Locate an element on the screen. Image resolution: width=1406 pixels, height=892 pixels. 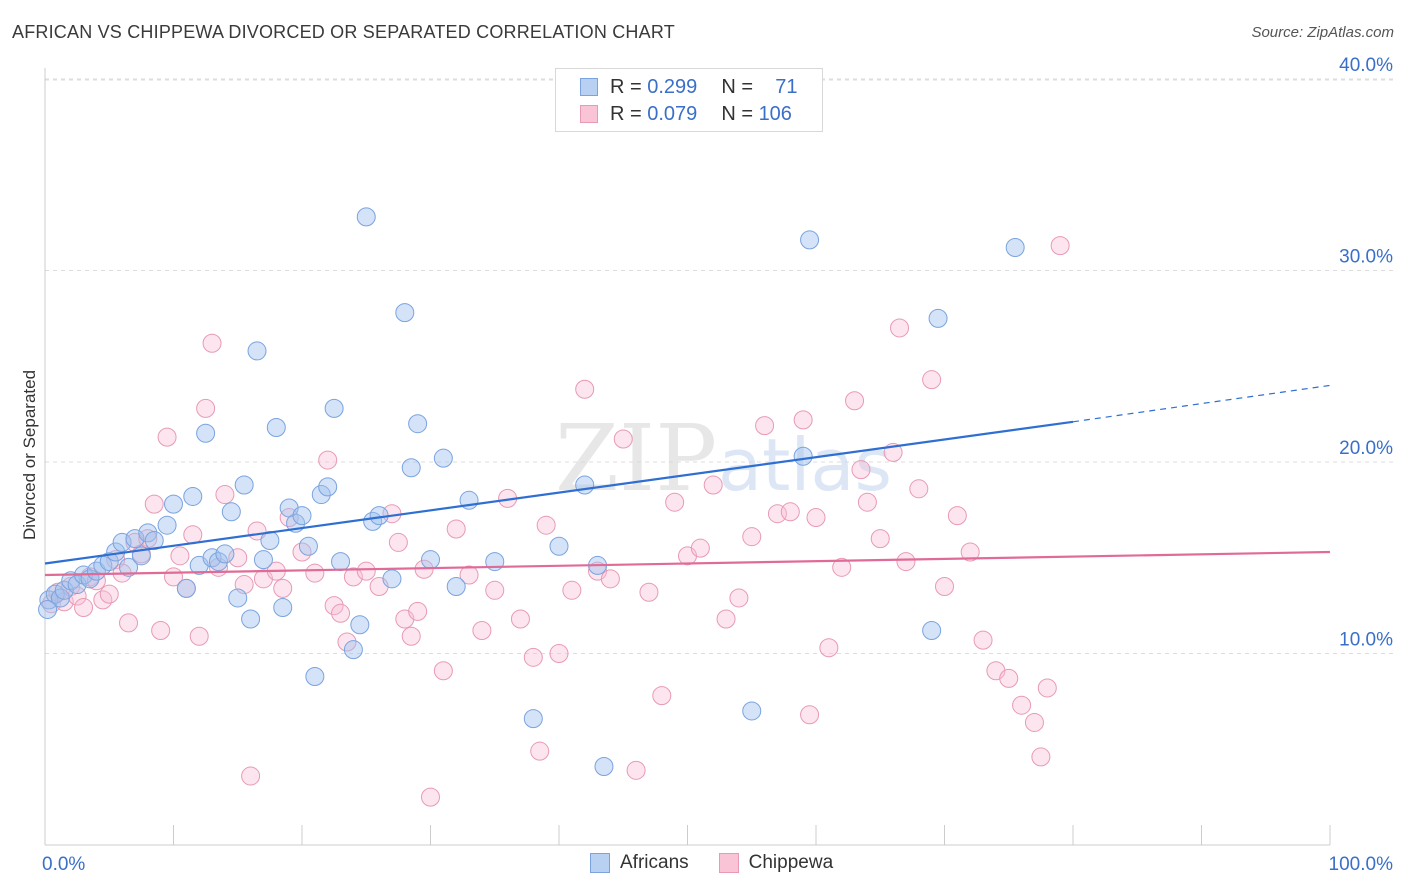
legend-n-value: 106 is located at coordinates (775, 113).